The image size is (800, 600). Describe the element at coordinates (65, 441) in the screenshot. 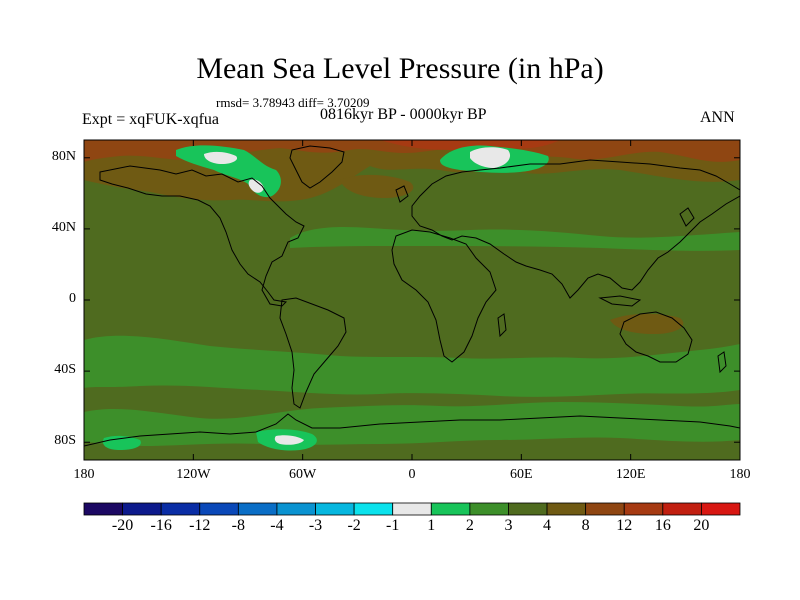

I see `y-tick-label: 80S` at that location.